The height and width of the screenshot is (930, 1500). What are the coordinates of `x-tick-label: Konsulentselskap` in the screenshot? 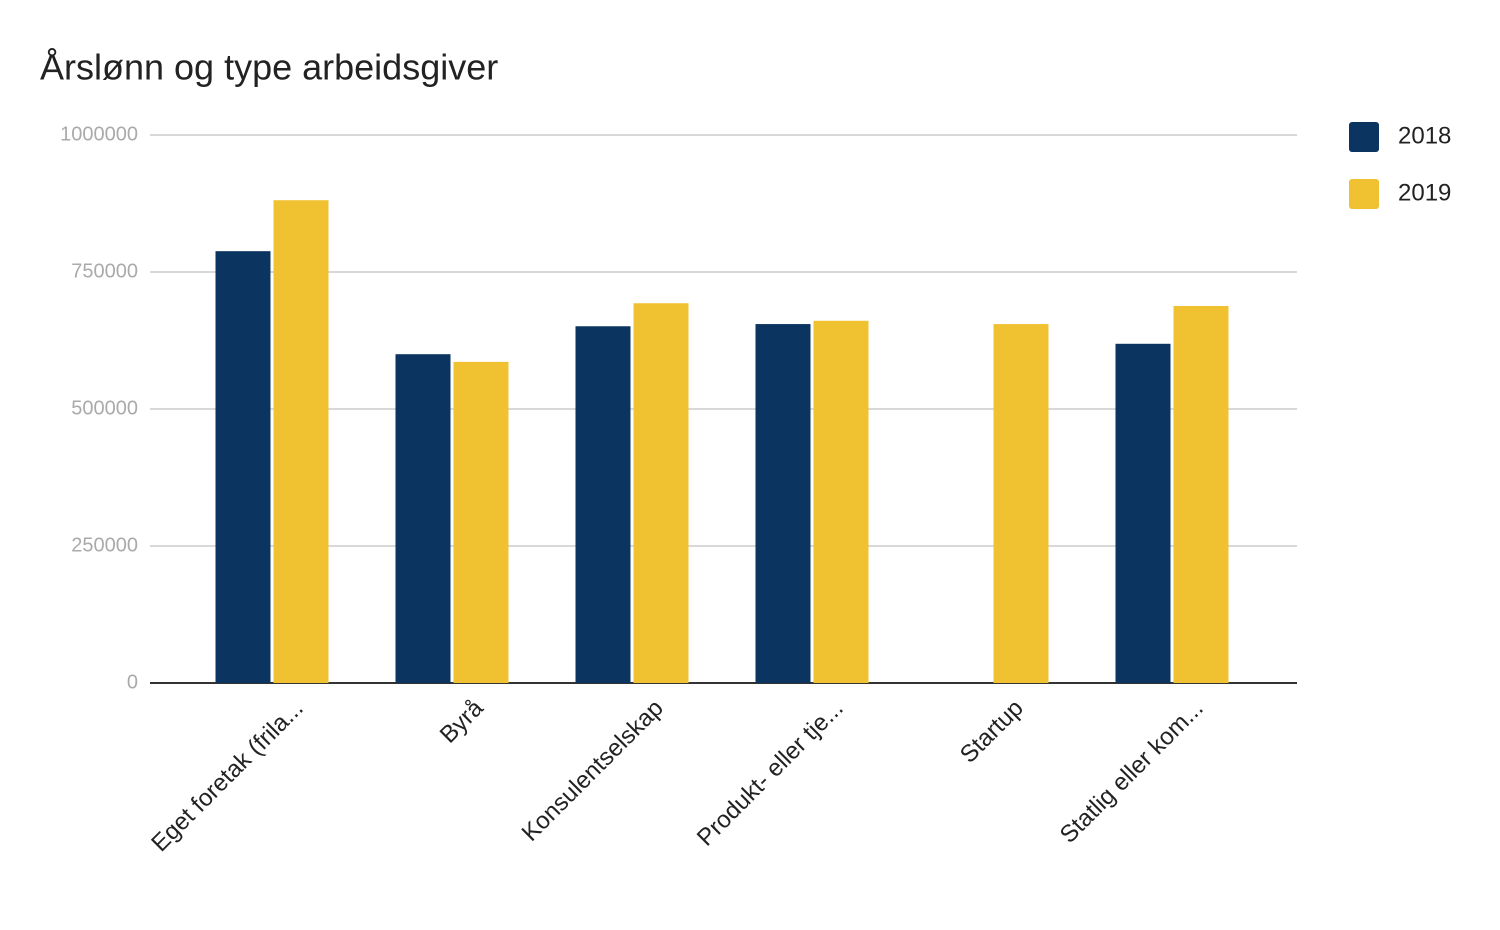 It's located at (593, 771).